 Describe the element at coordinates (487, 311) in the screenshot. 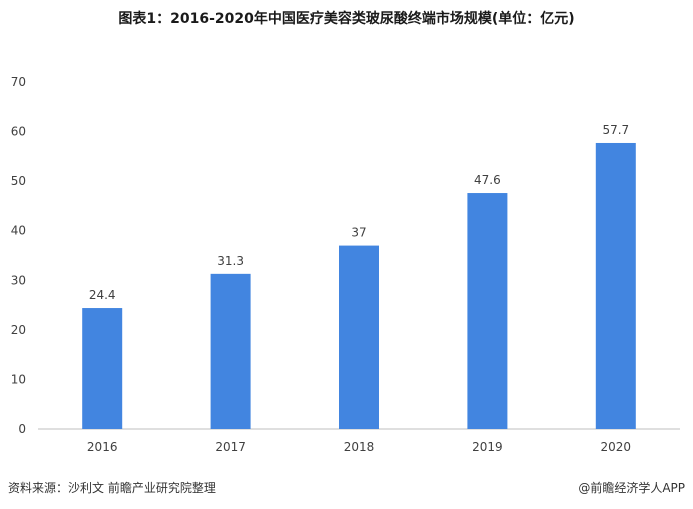

I see `bar-2019` at that location.